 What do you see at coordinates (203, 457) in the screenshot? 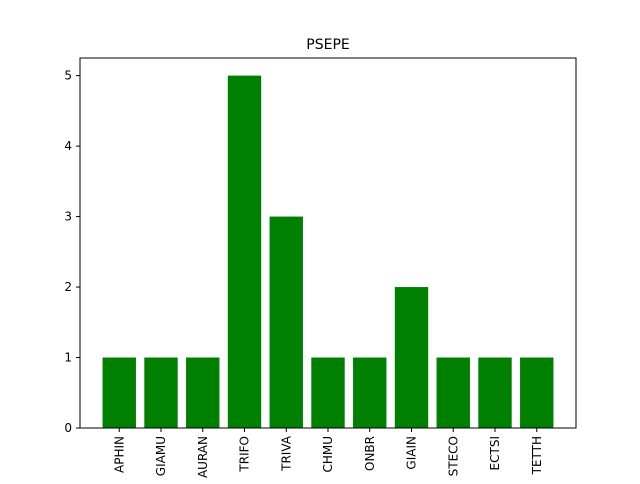
I see `x-tick-label: AURAN` at bounding box center [203, 457].